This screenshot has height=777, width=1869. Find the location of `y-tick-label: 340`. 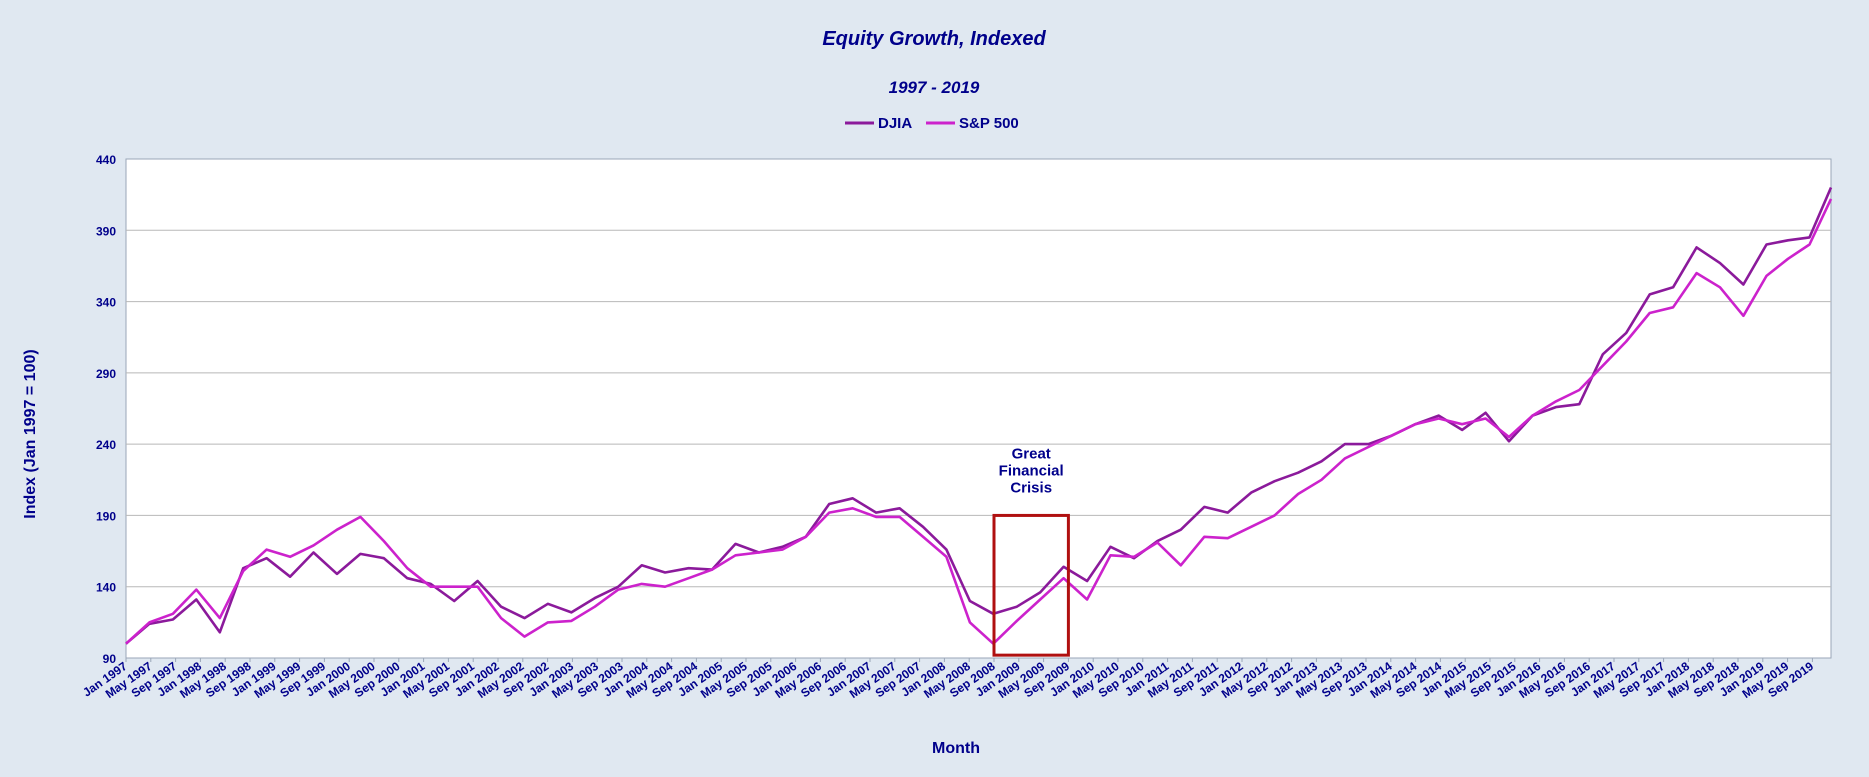

y-tick-label: 340 is located at coordinates (106, 303).